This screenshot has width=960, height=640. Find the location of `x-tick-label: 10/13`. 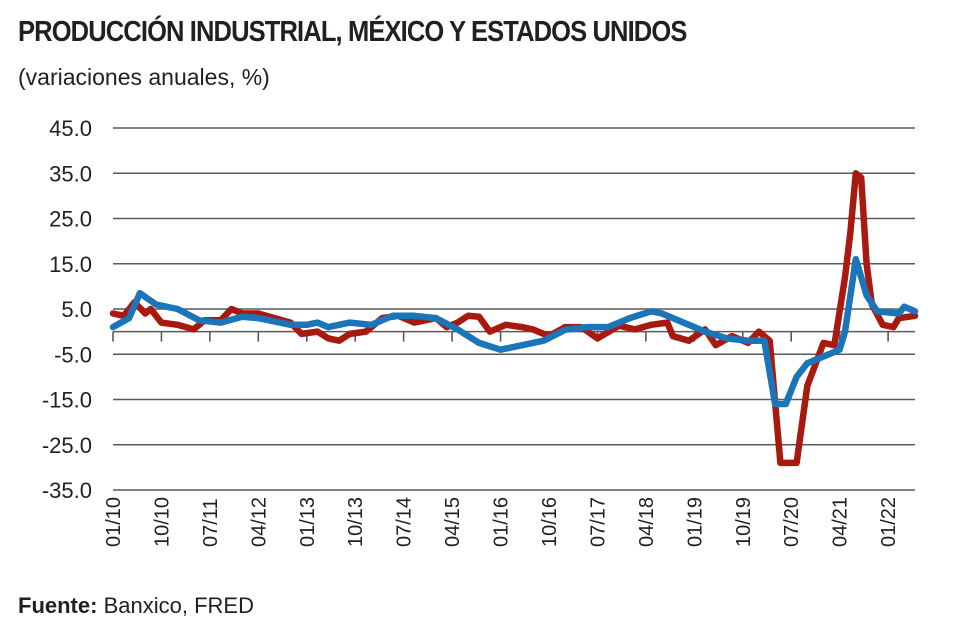

x-tick-label: 10/13 is located at coordinates (356, 522).